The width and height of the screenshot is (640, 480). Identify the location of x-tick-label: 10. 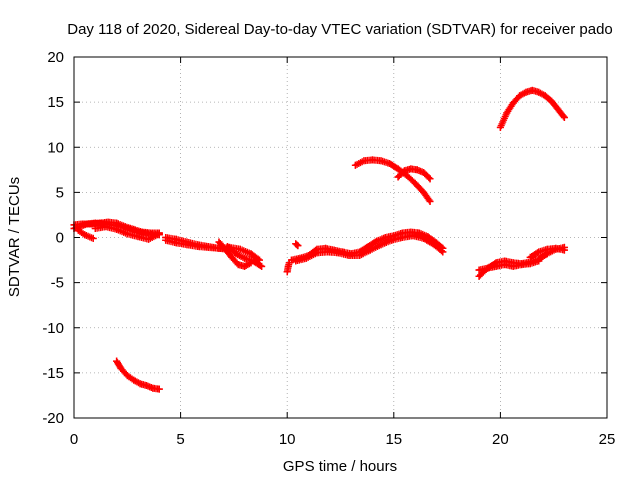
(287, 439).